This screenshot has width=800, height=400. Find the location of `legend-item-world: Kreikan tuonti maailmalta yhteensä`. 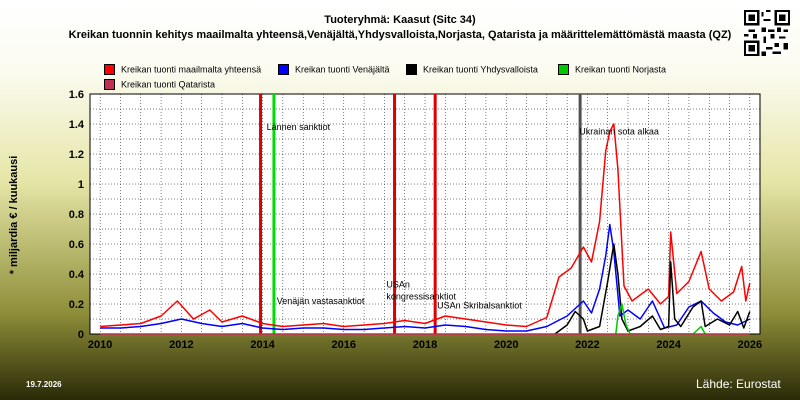

legend-item-world: Kreikan tuonti maailmalta yhteensä is located at coordinates (182, 70).